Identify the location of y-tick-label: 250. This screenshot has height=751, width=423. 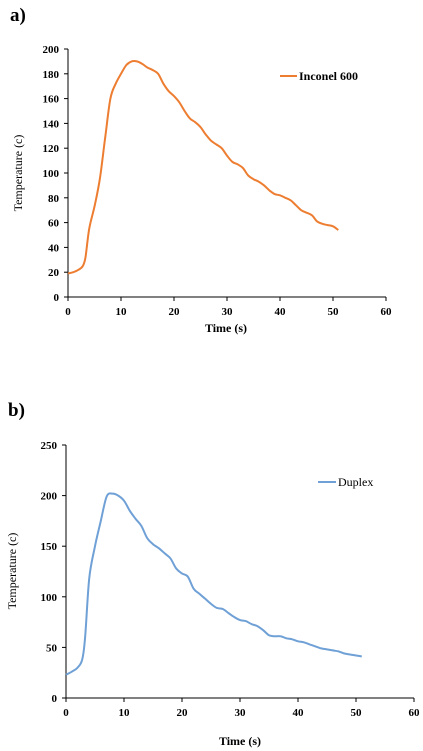
(49, 446).